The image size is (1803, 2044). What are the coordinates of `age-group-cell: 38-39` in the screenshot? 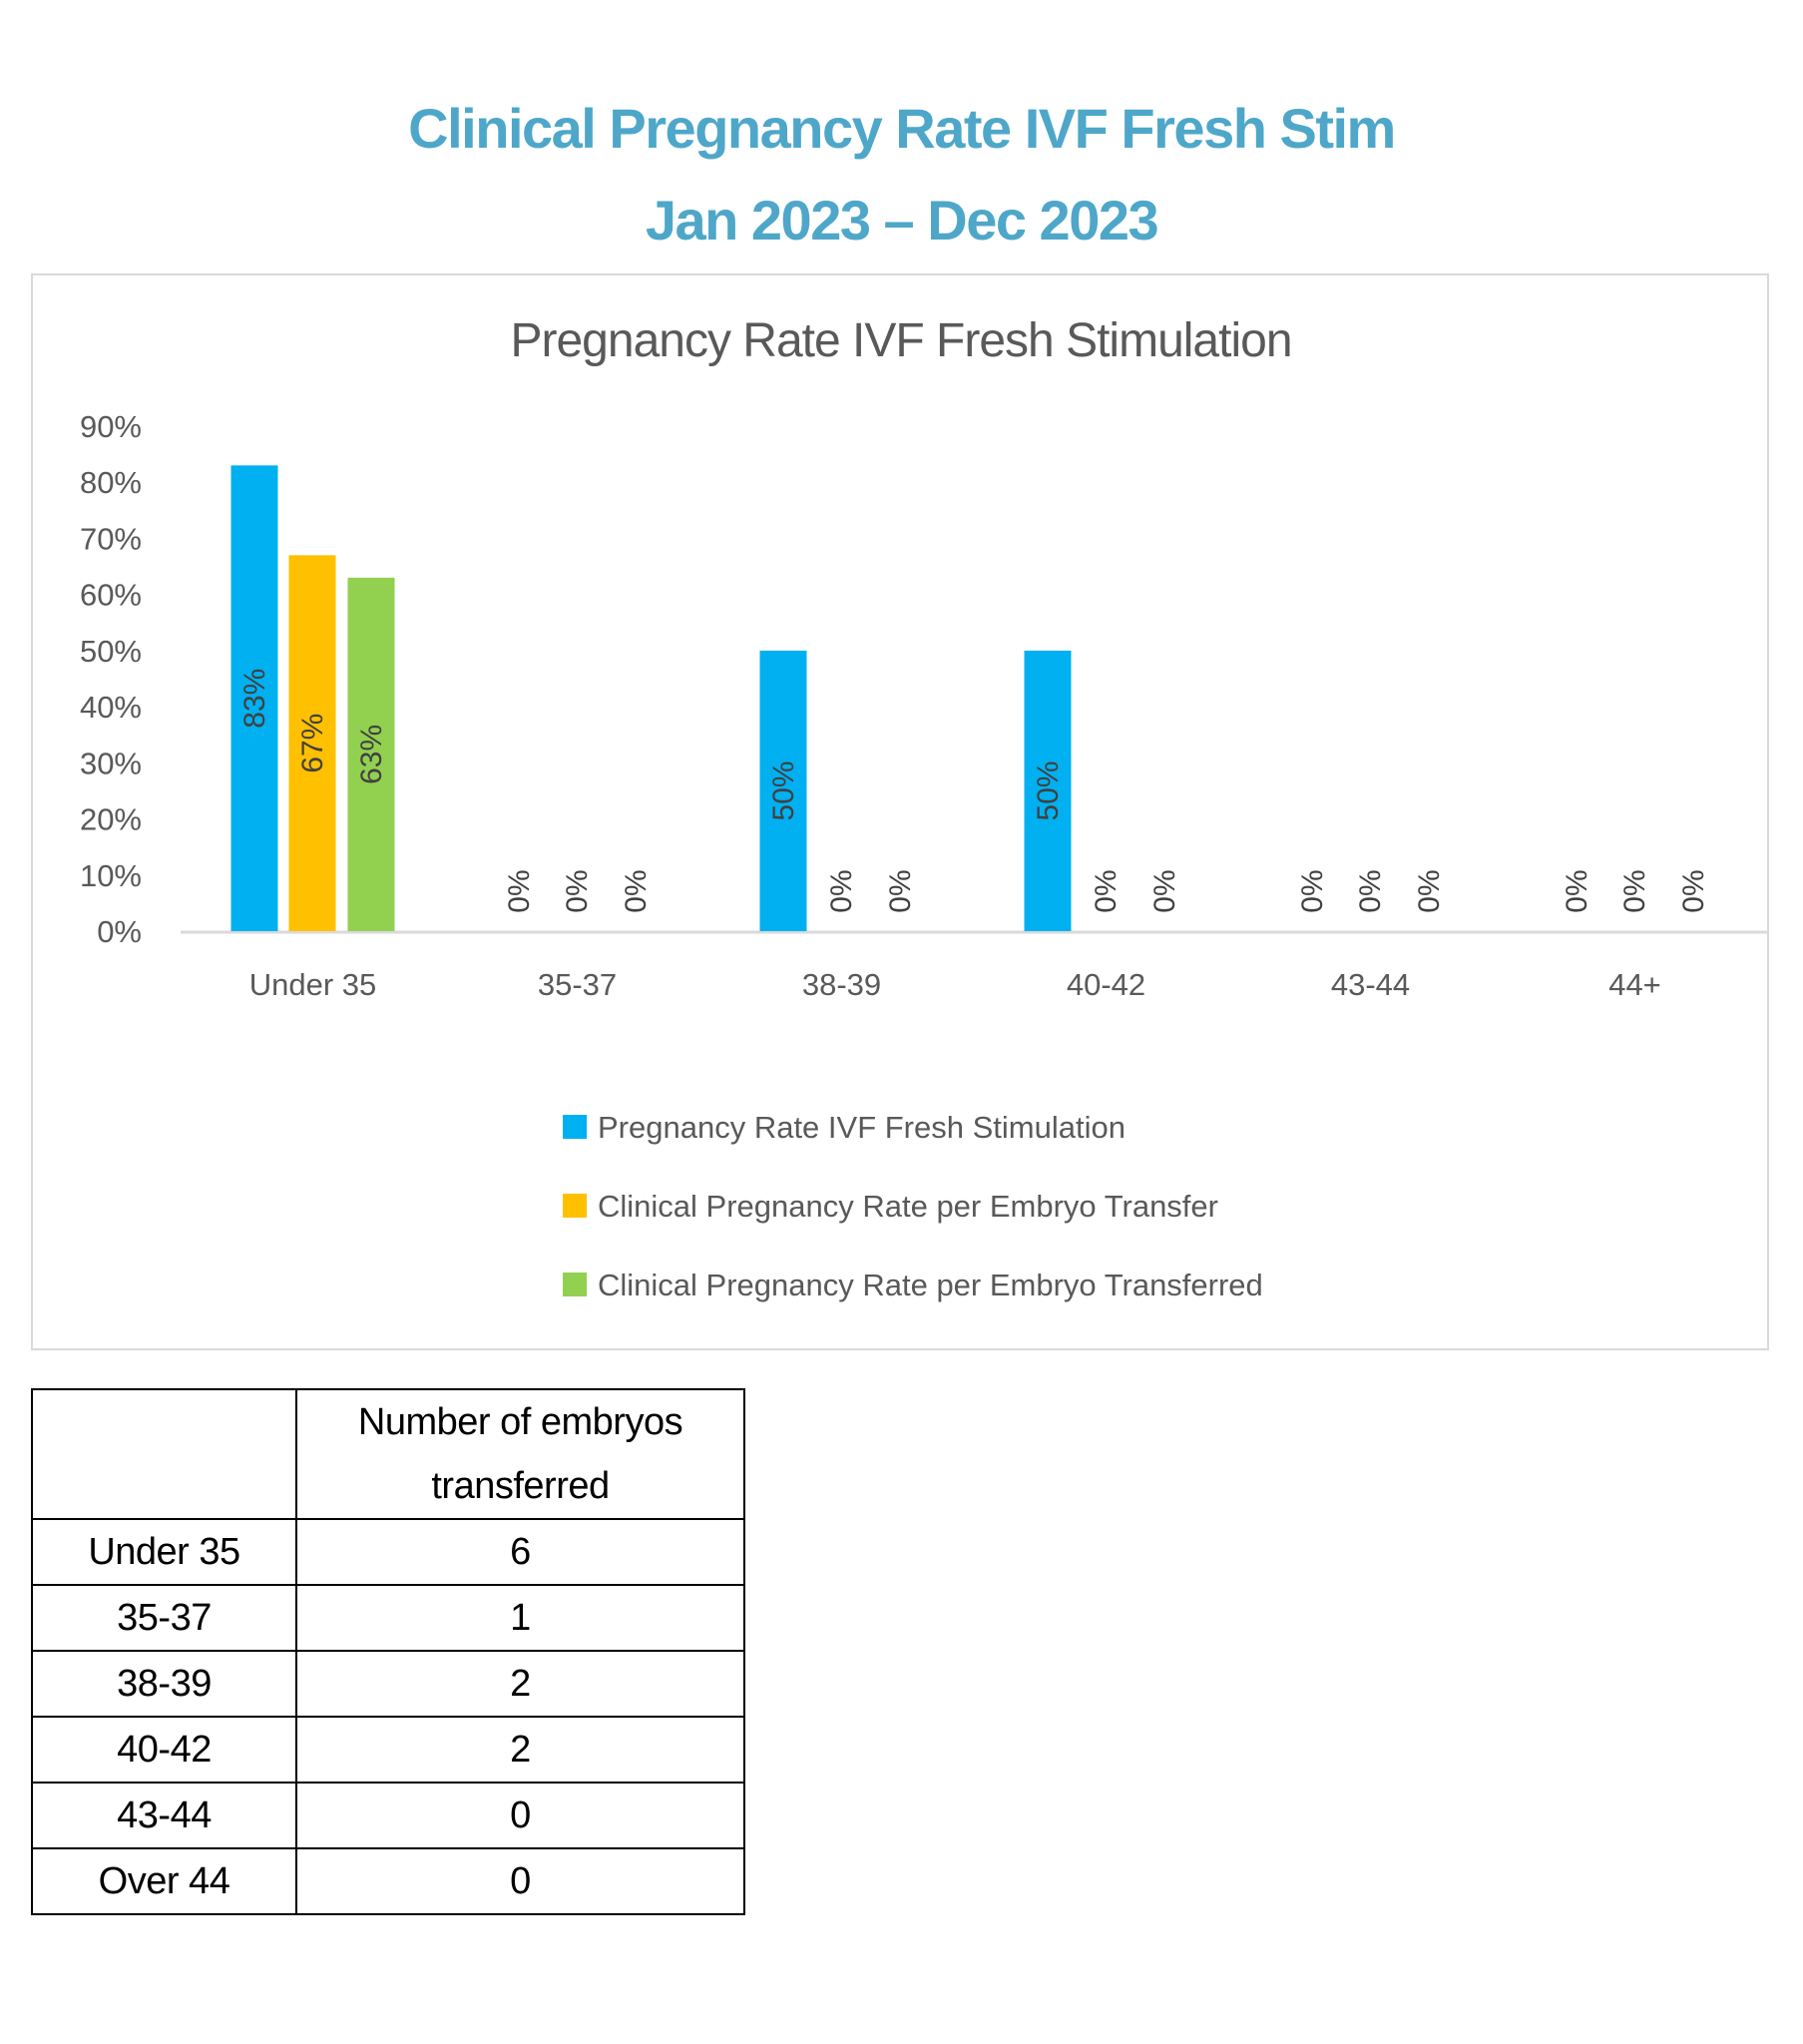 It's located at (164, 1684).